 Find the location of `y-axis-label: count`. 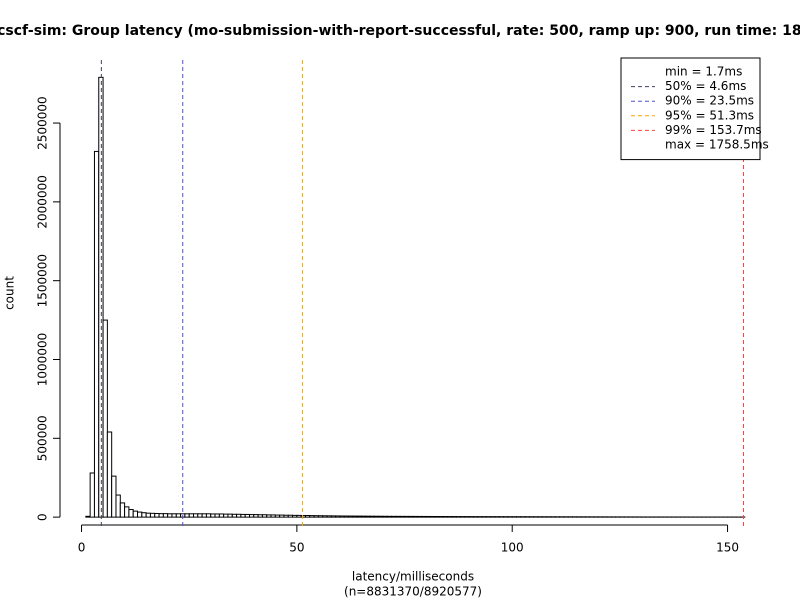

y-axis-label: count is located at coordinates (10, 293).